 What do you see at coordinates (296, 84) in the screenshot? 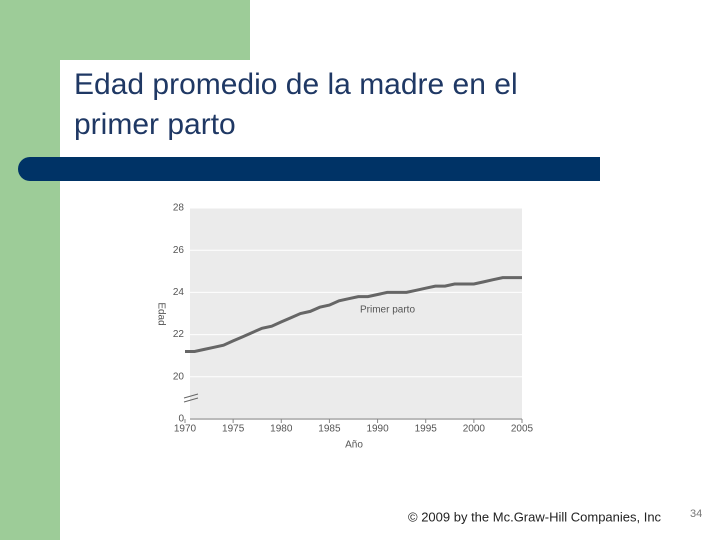
I see `title-line: Edad promedio de la madre en el` at bounding box center [296, 84].